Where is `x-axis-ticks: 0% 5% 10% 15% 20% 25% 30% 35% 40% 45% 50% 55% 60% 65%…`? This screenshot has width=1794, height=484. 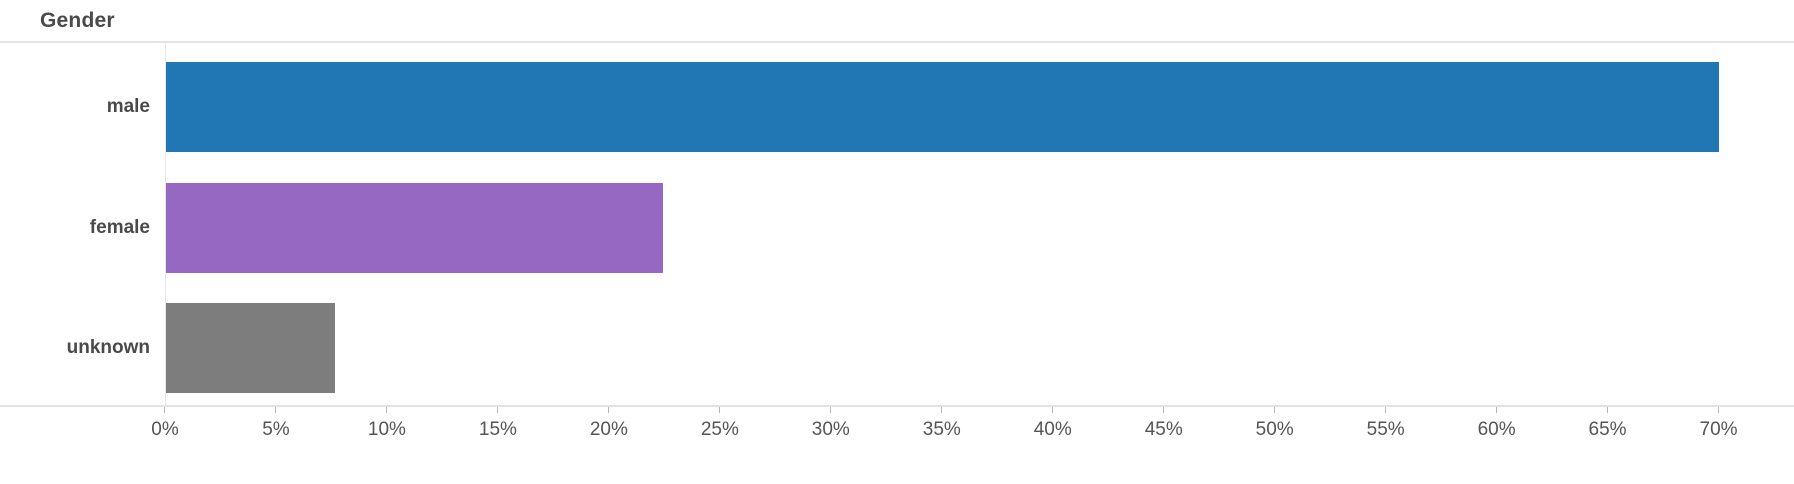
x-axis-ticks: 0% 5% 10% 15% 20% 25% 30% 35% 40% 45% 50% 55% 60% 65%… is located at coordinates (972, 445).